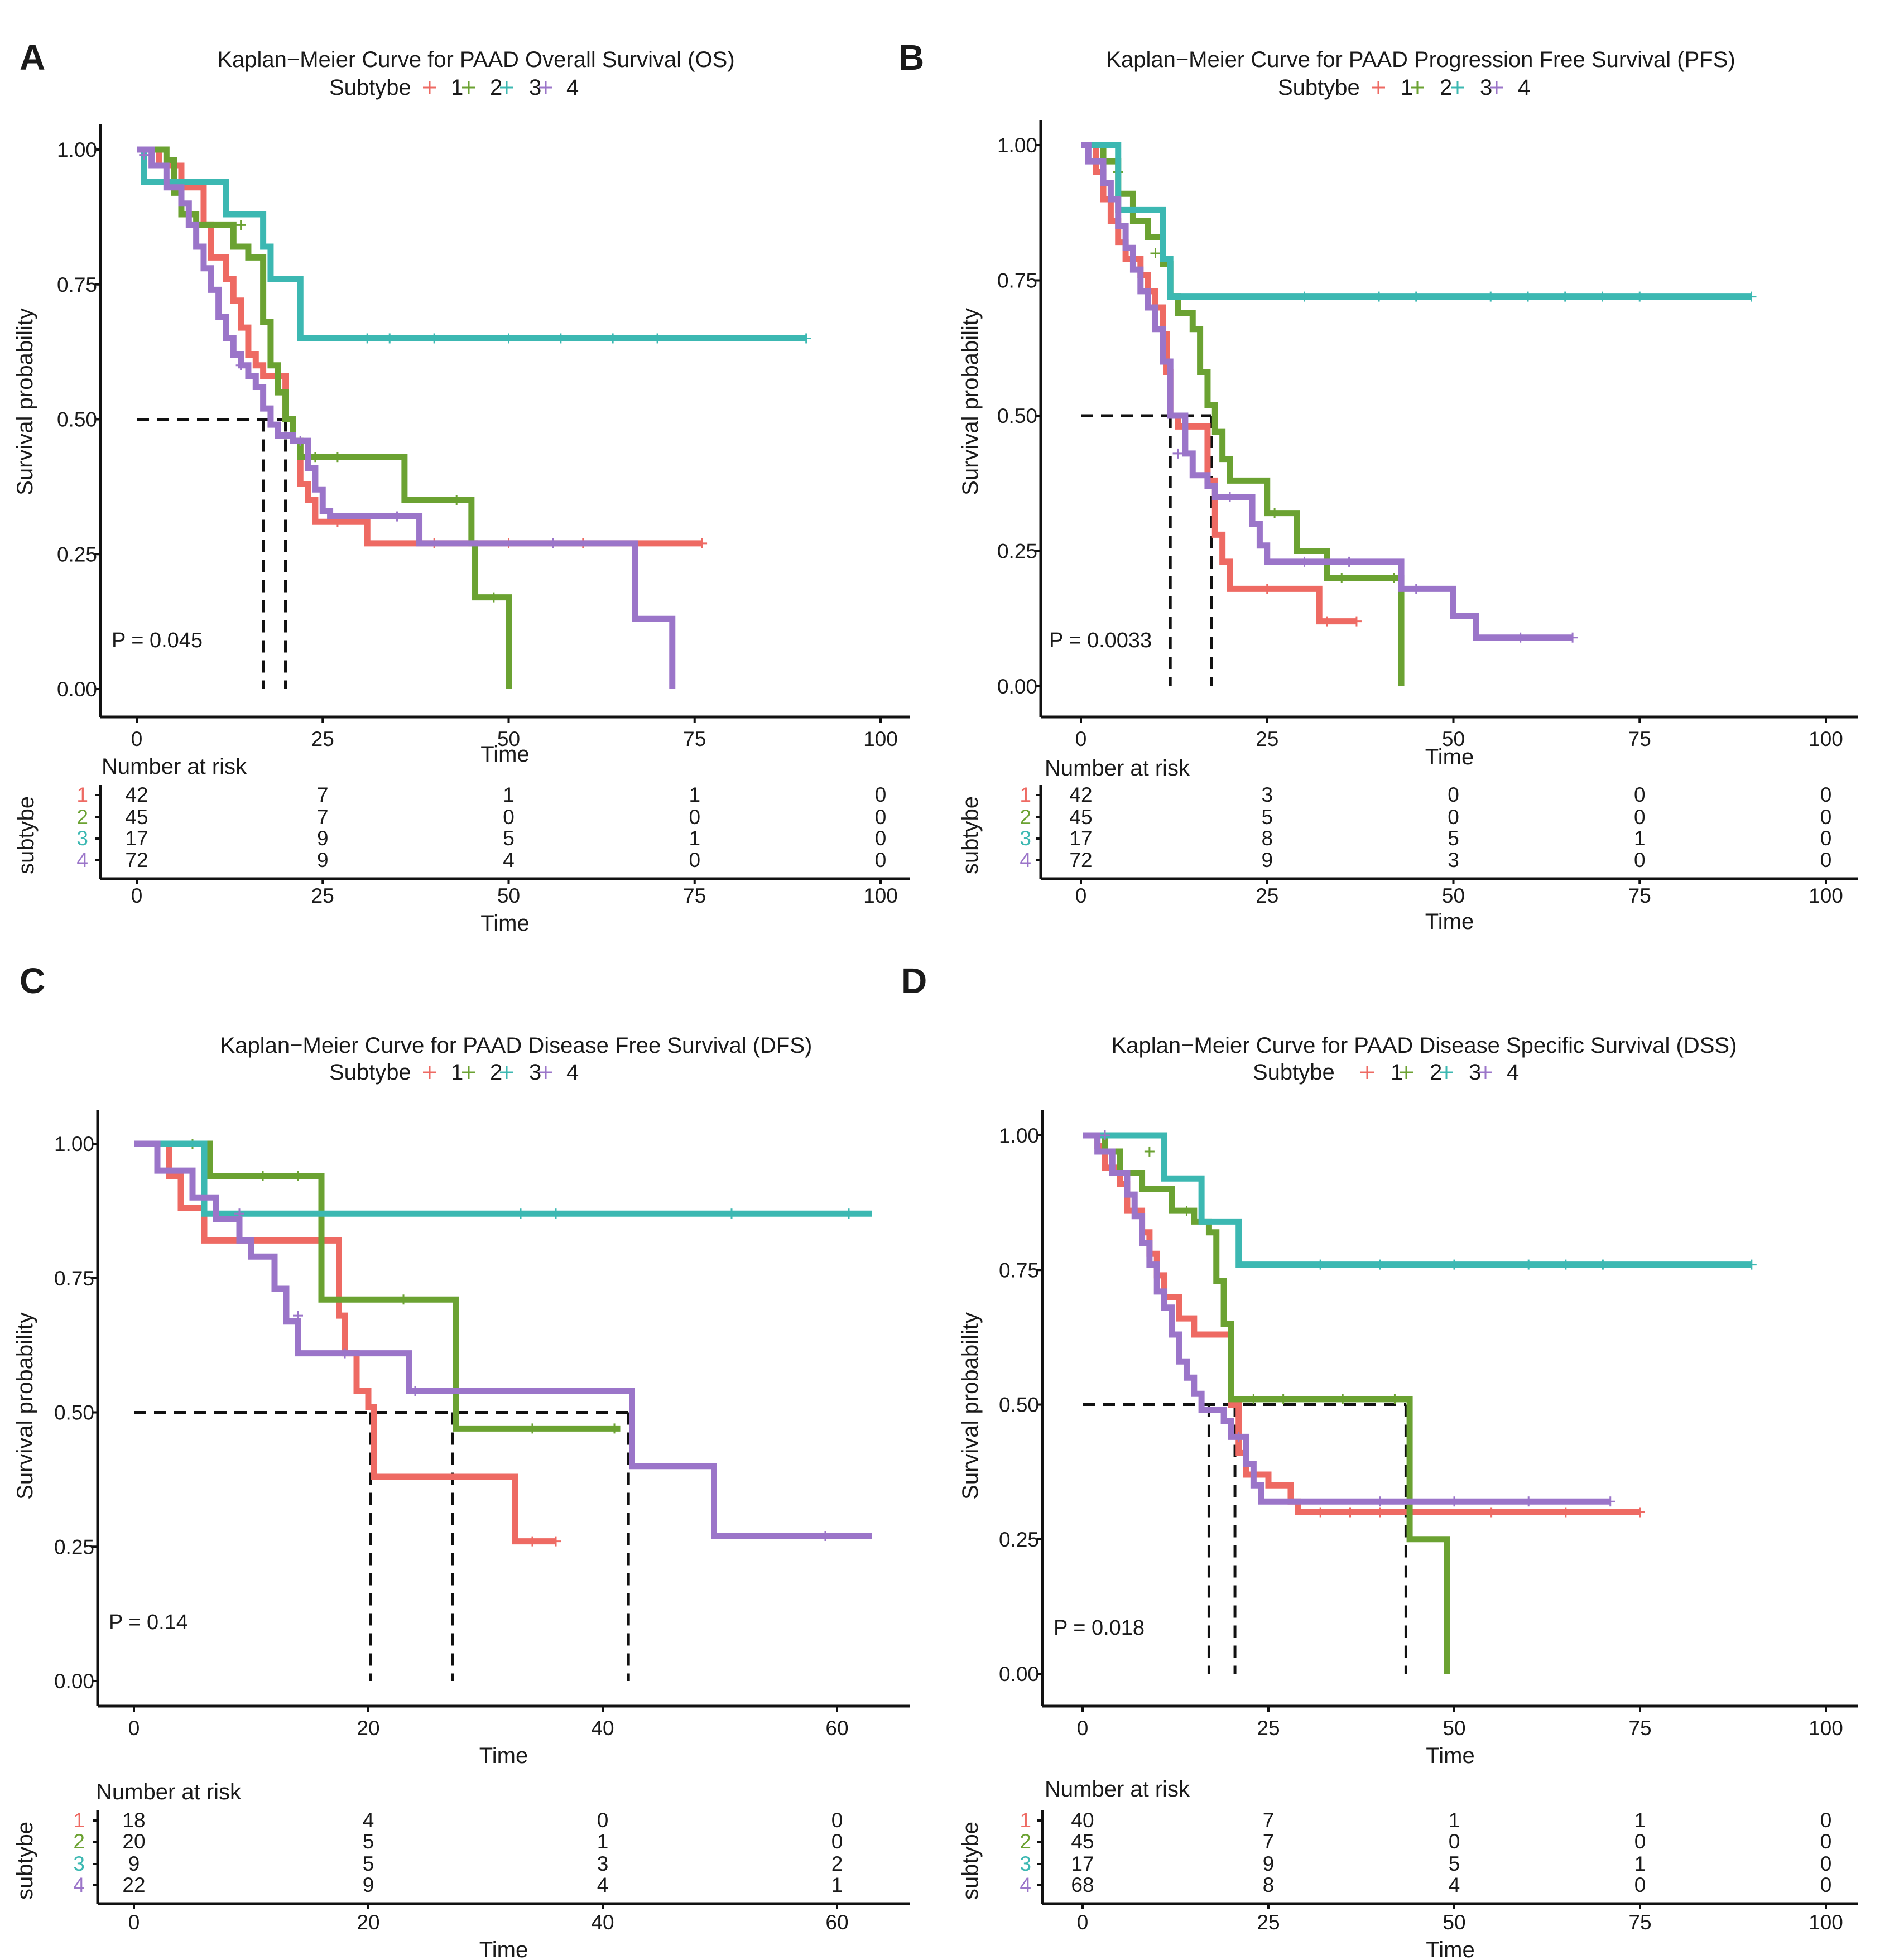 The image size is (1880, 1960). Describe the element at coordinates (322, 739) in the screenshot. I see `x-tick-label: 25` at that location.